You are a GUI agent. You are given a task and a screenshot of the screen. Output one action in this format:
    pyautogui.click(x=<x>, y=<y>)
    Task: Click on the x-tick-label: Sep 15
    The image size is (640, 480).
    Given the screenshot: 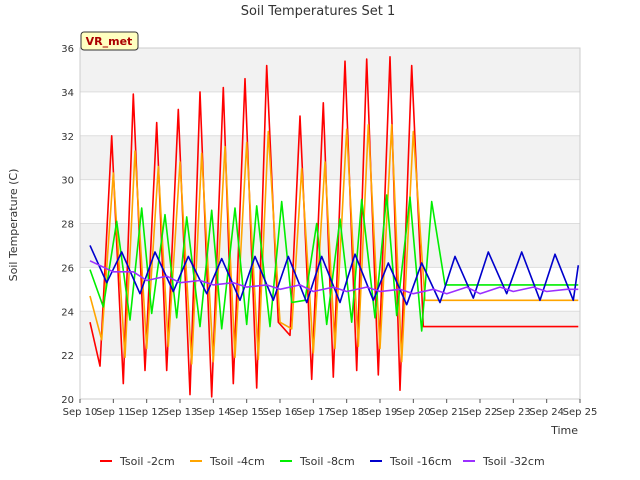 What is the action you would take?
    pyautogui.click(x=246, y=412)
    